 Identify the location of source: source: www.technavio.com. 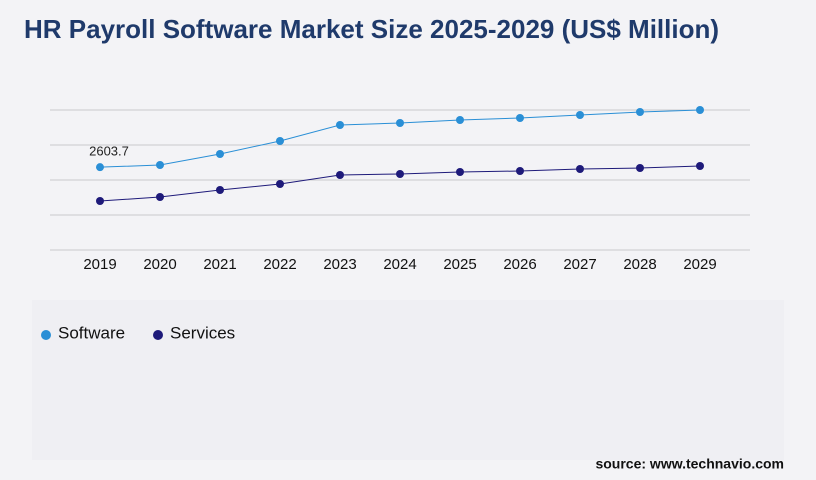
(689, 464).